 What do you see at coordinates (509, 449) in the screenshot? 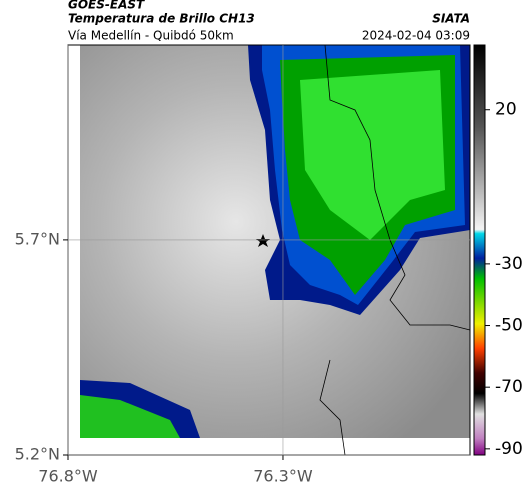
I see `colorbar-label: -90` at bounding box center [509, 449].